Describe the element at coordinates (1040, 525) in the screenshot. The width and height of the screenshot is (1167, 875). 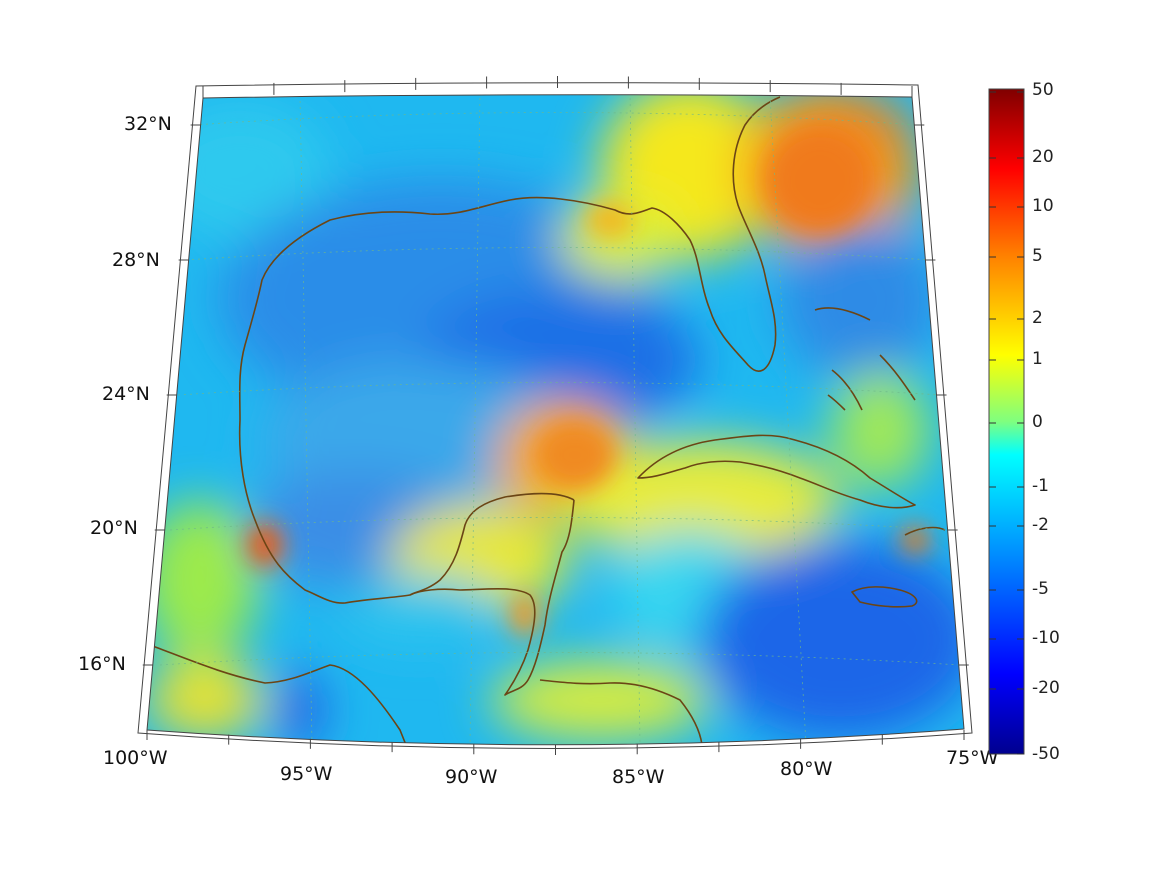
I see `colorbar-label-neg2: -2` at that location.